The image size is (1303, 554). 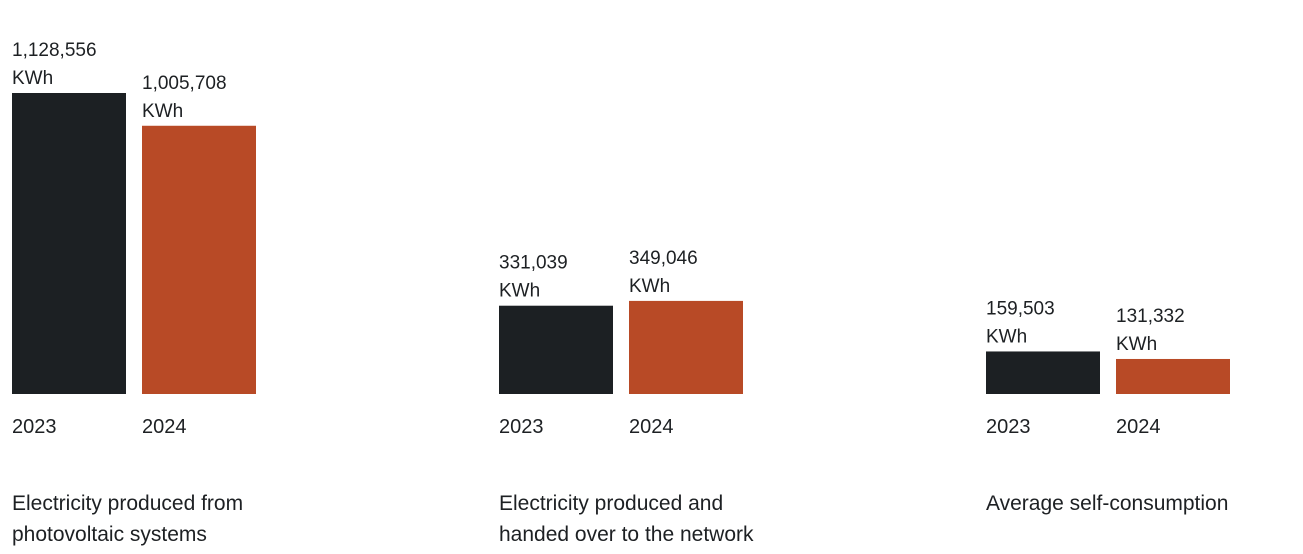 What do you see at coordinates (184, 83) in the screenshot?
I see `value-label: 1,005,708` at bounding box center [184, 83].